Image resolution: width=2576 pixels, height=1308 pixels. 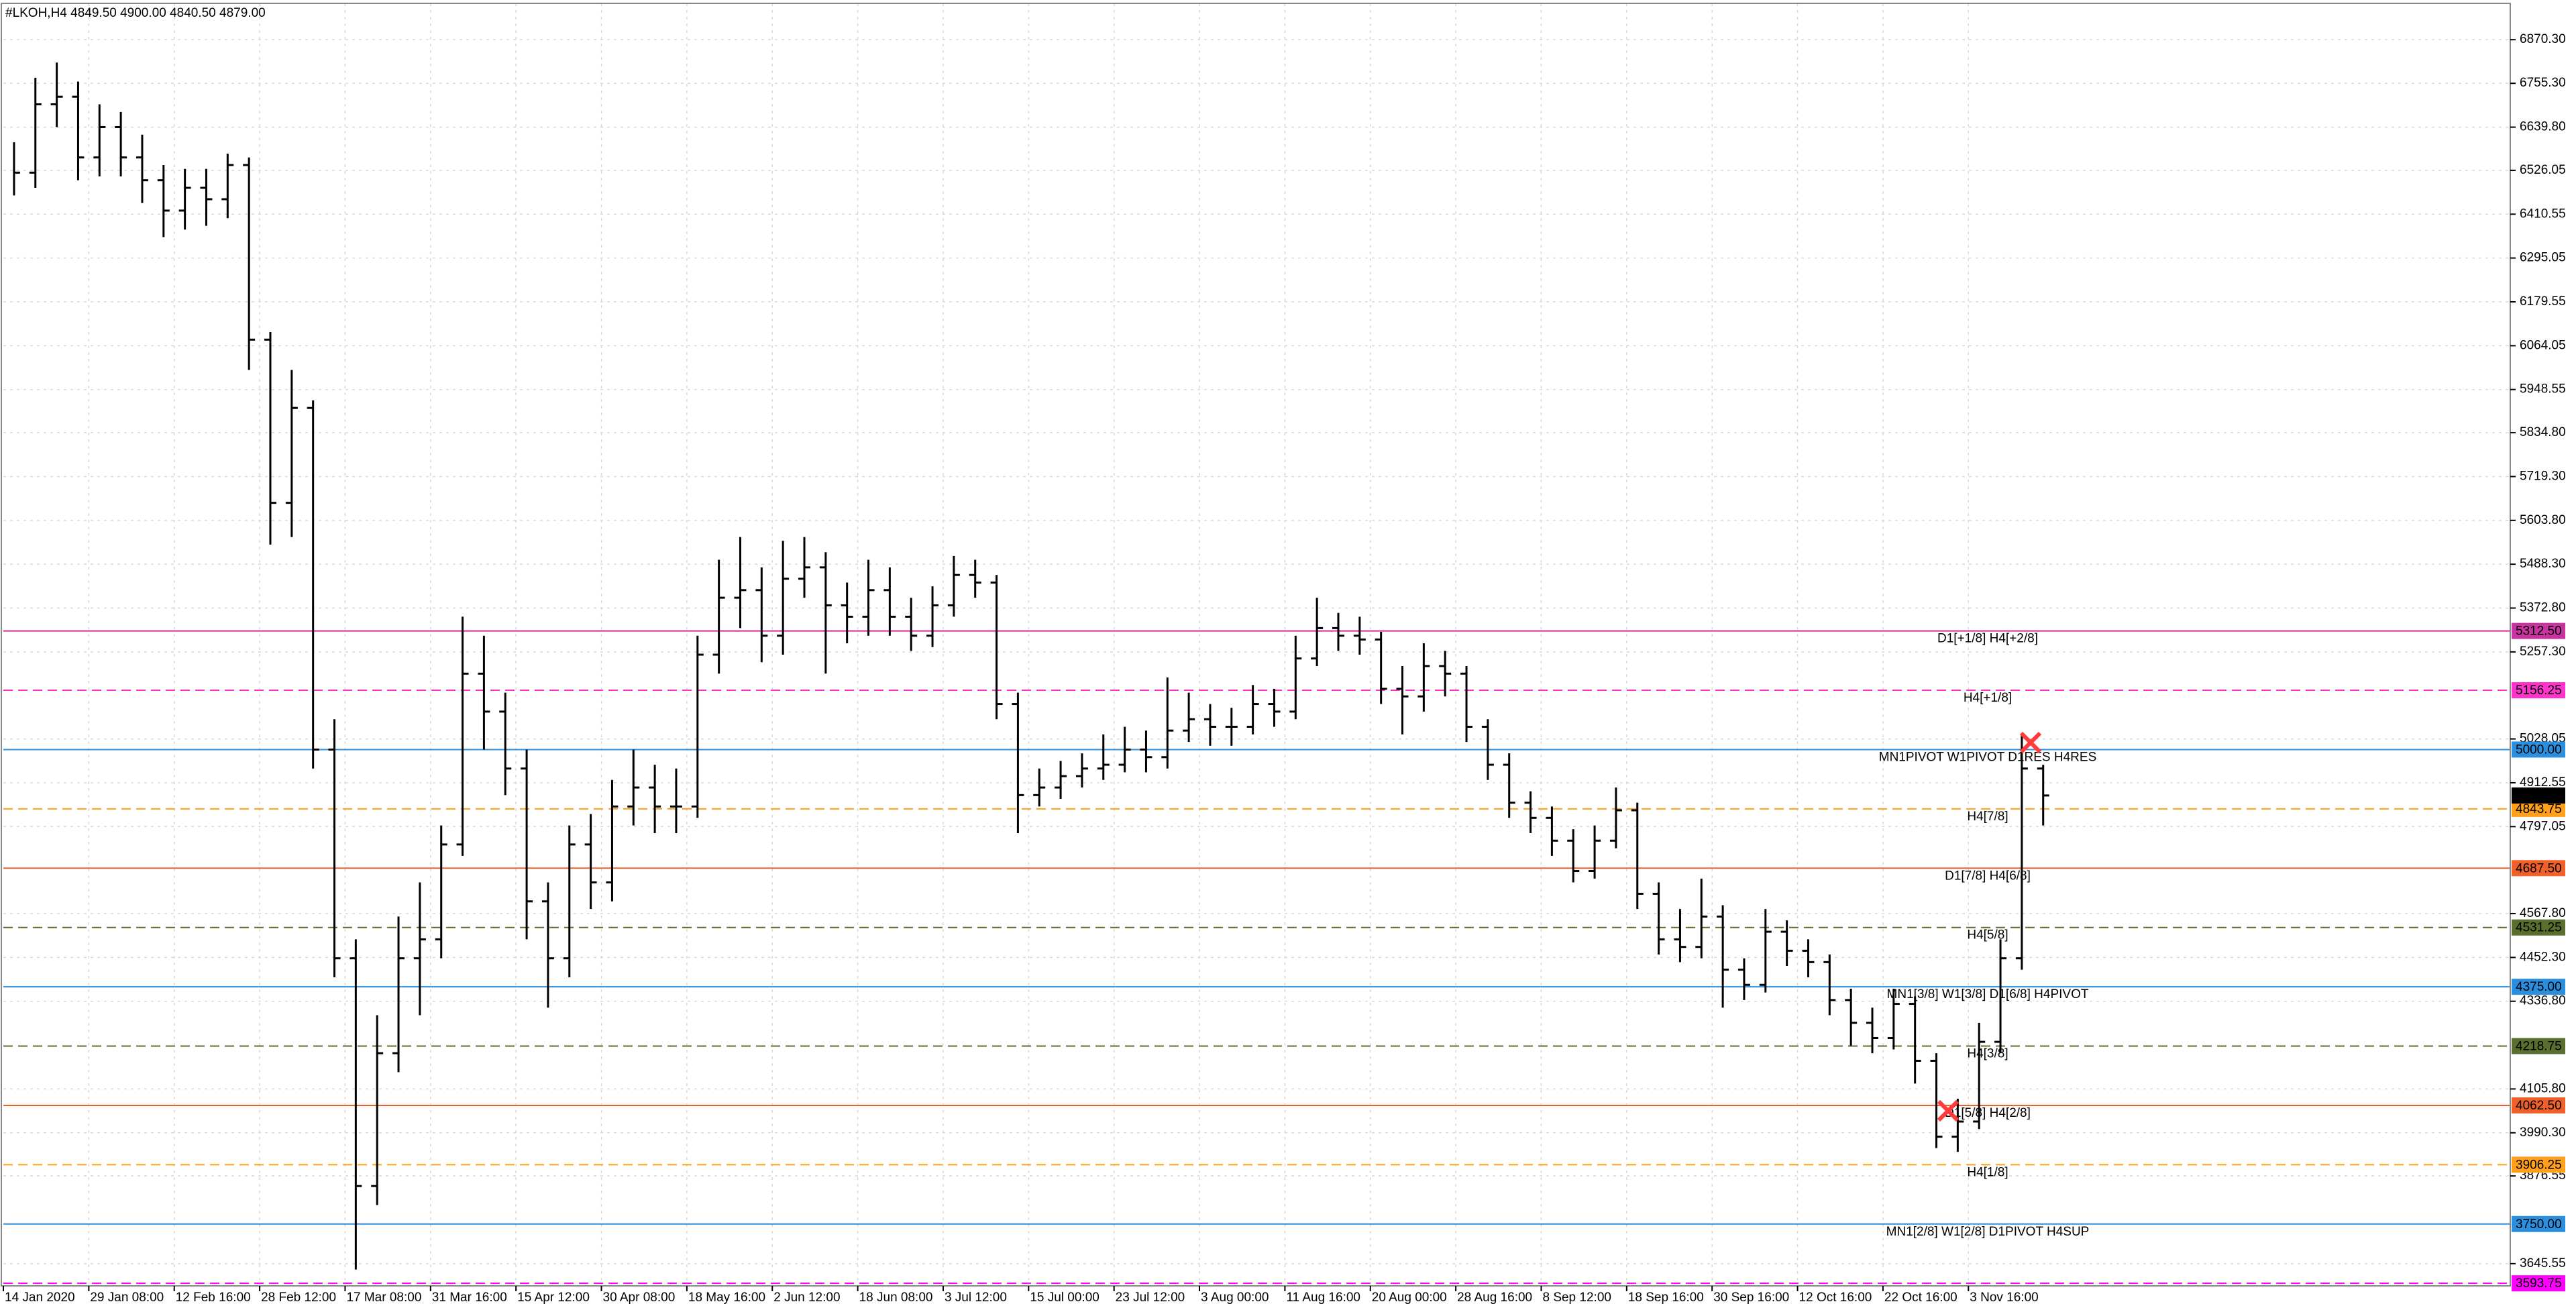 I want to click on level-label: H4[1/8], so click(x=1987, y=1172).